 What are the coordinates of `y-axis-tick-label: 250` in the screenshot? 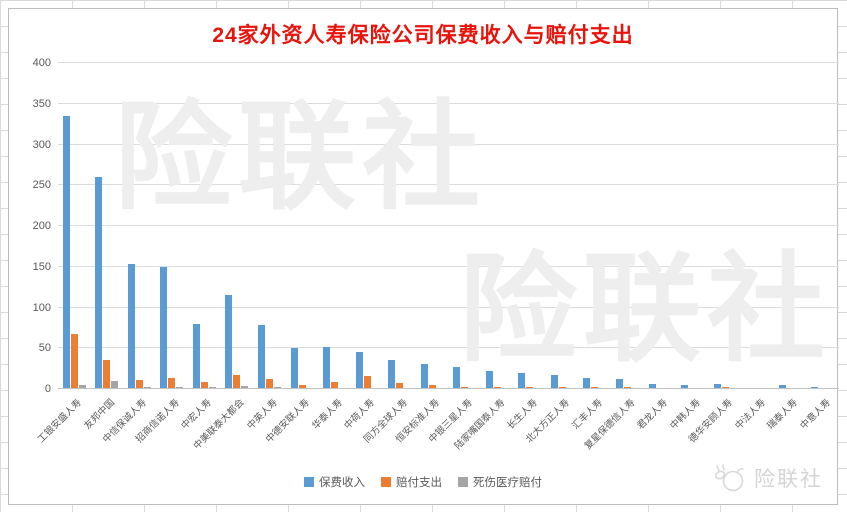 It's located at (41, 185).